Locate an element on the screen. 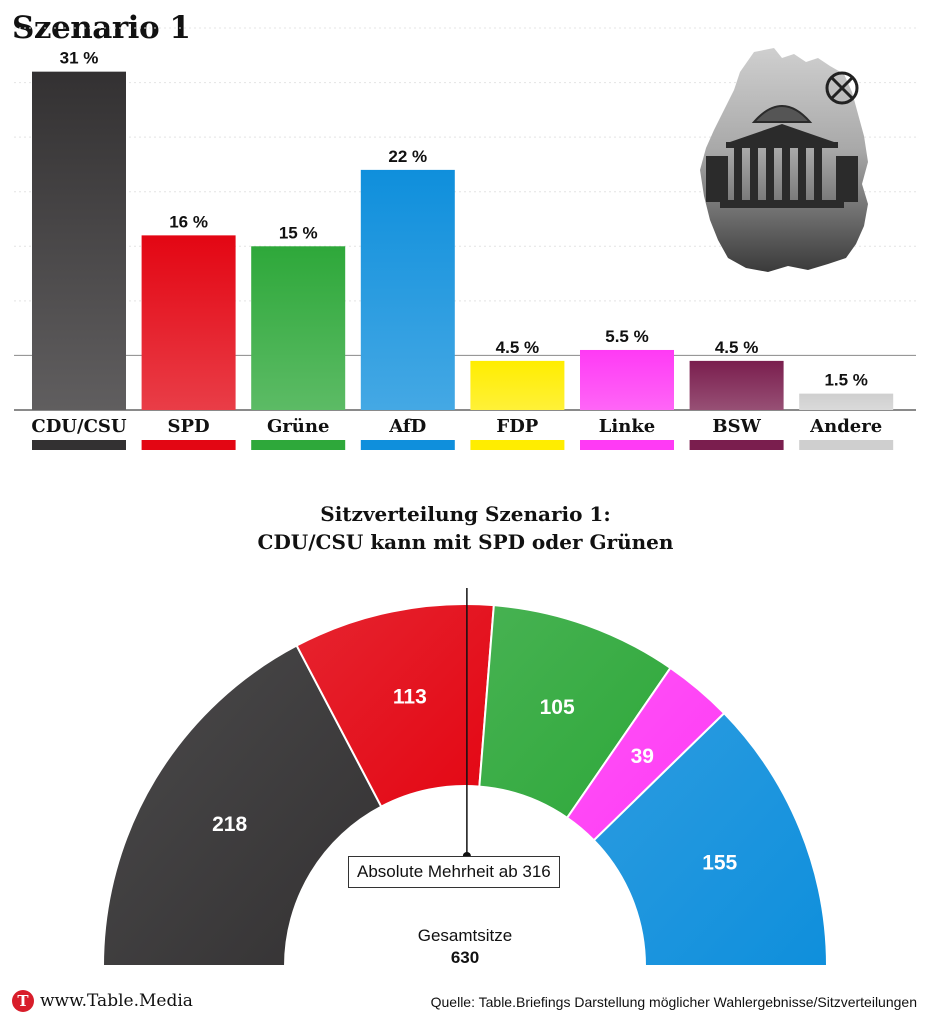 This screenshot has height=1024, width=931. seat-segment-cdu-csu is located at coordinates (242, 805).